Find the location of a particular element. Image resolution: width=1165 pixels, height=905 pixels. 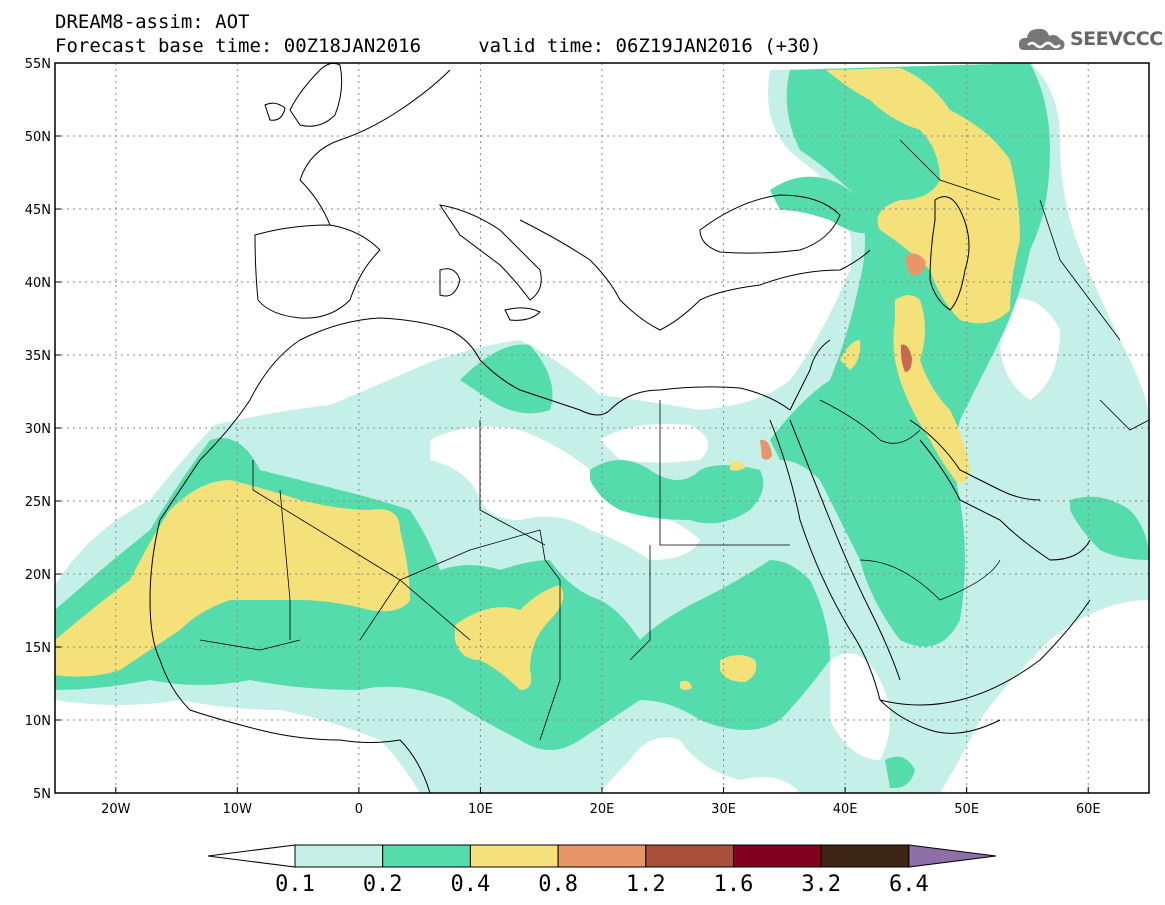

aot-contour-1.2 is located at coordinates (906, 358).